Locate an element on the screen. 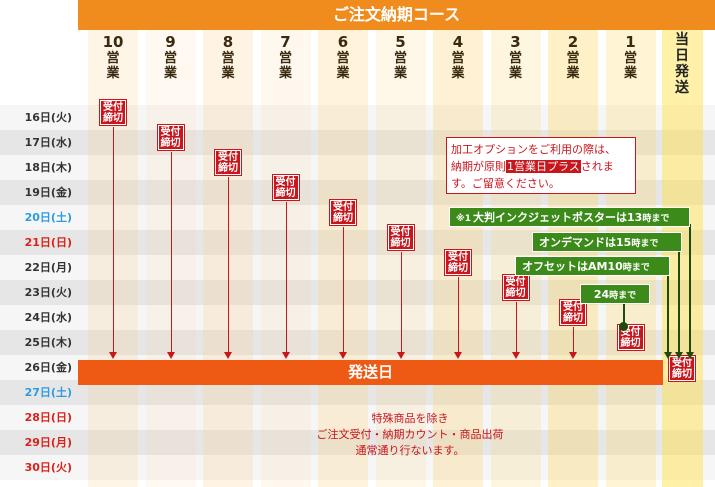  holiday-note-line1: 特殊商品を除き is located at coordinates (410, 418).